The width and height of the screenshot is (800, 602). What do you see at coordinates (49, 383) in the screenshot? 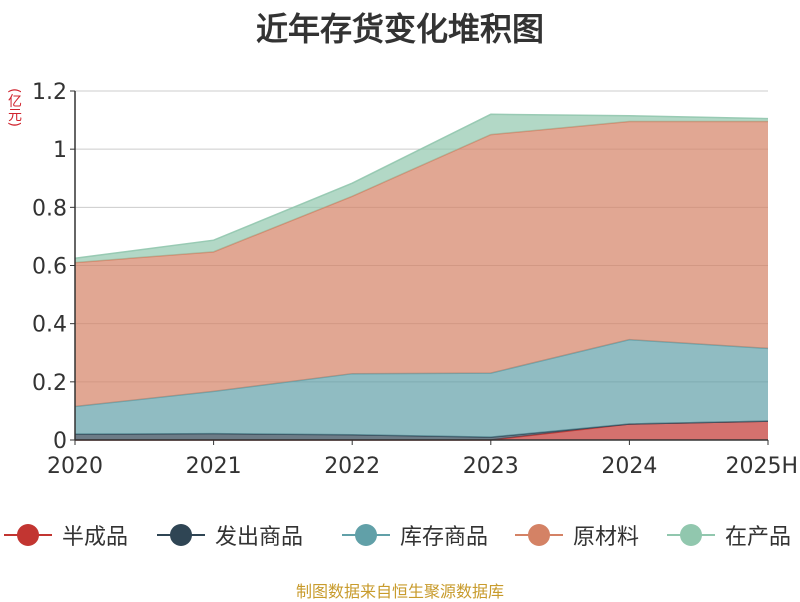
I see `y-tick-label: 0.2` at bounding box center [49, 383].